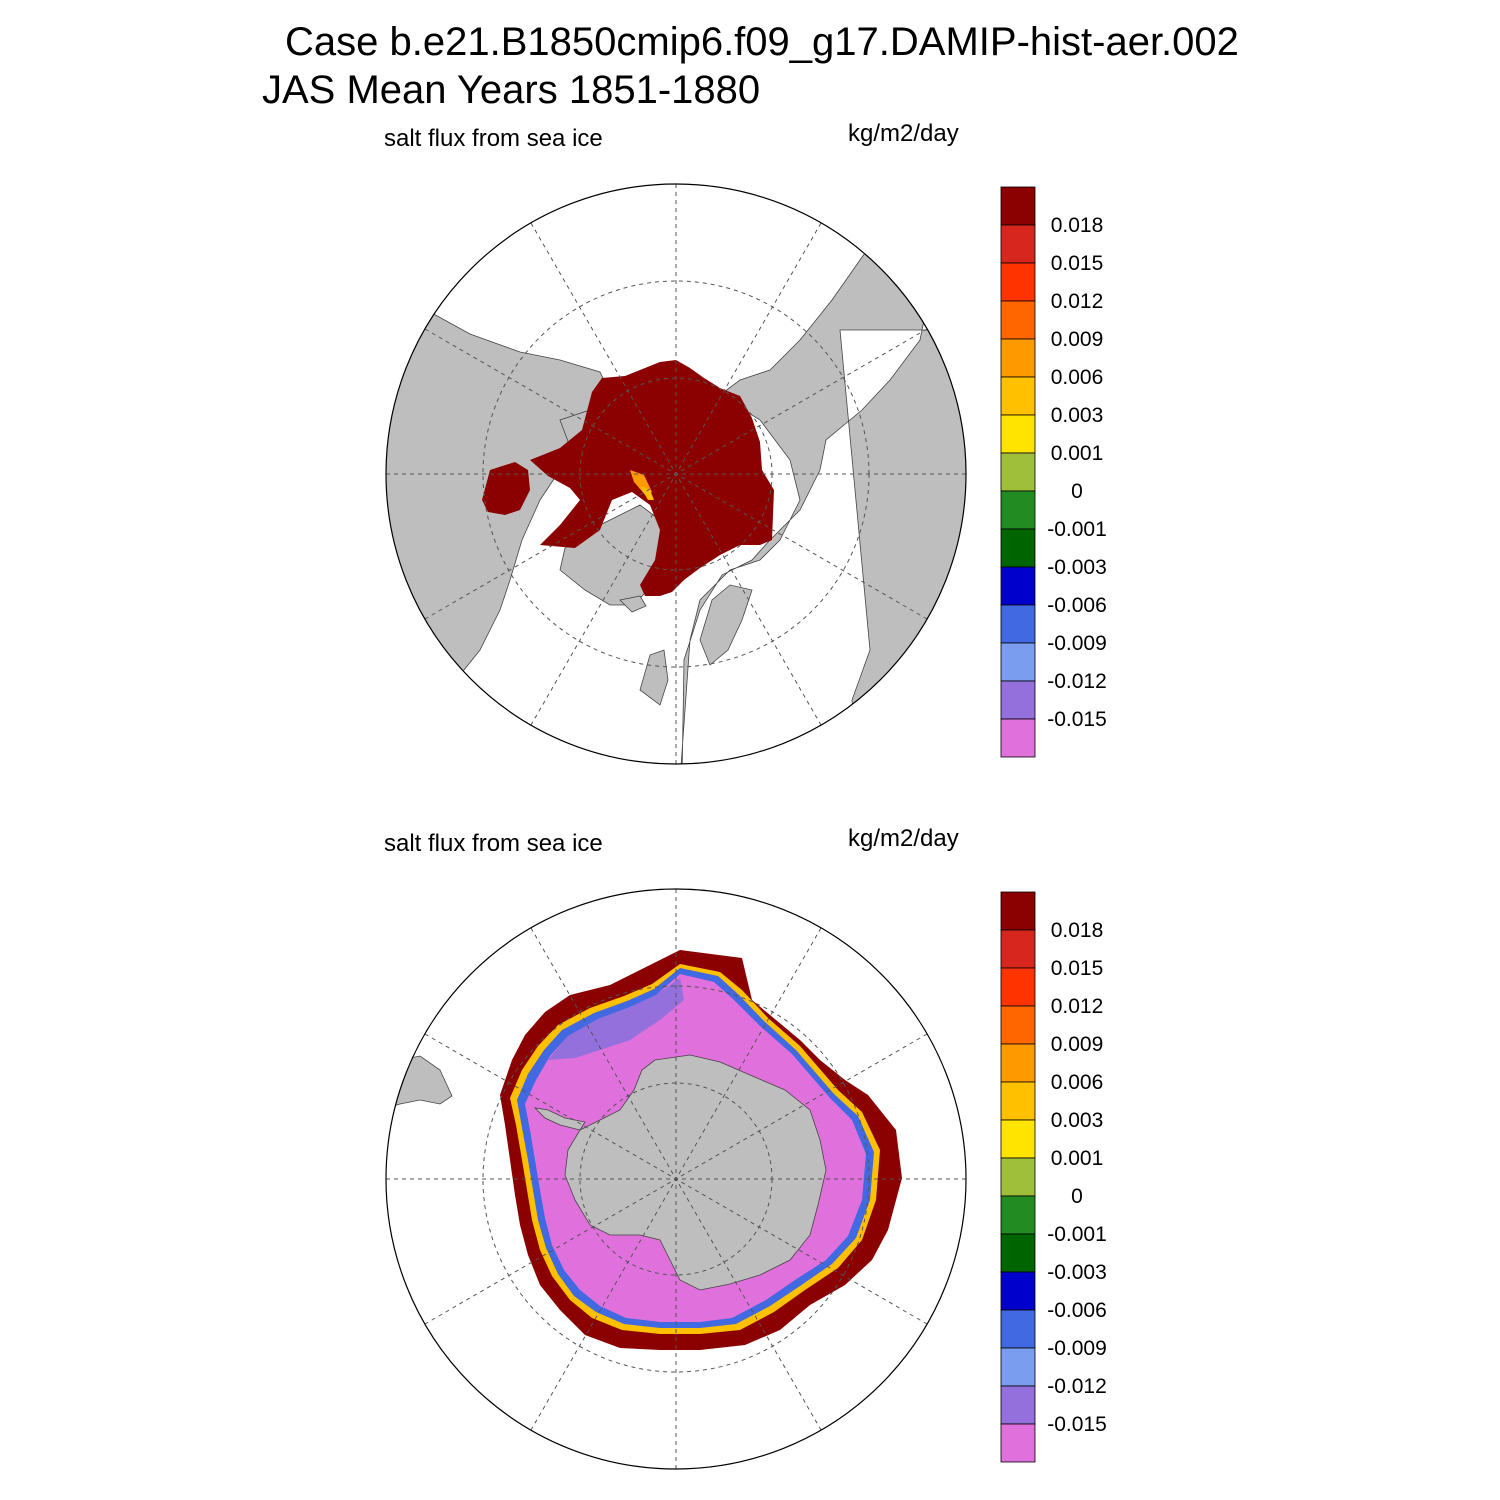 The width and height of the screenshot is (1500, 1500). What do you see at coordinates (559, 1119) in the screenshot?
I see `antarctic-peninsula` at bounding box center [559, 1119].